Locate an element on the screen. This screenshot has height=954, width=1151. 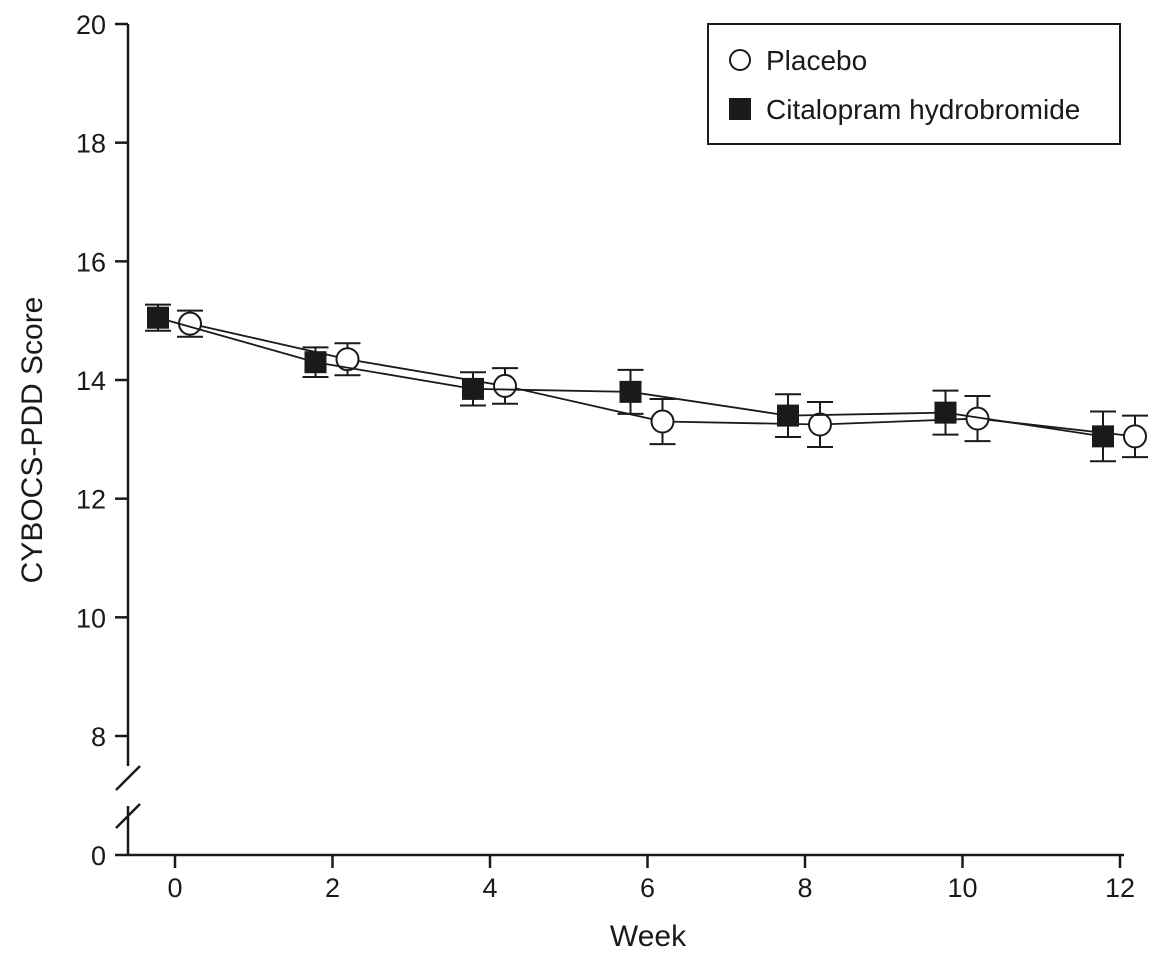
series-citalopram is located at coordinates (630, 383).